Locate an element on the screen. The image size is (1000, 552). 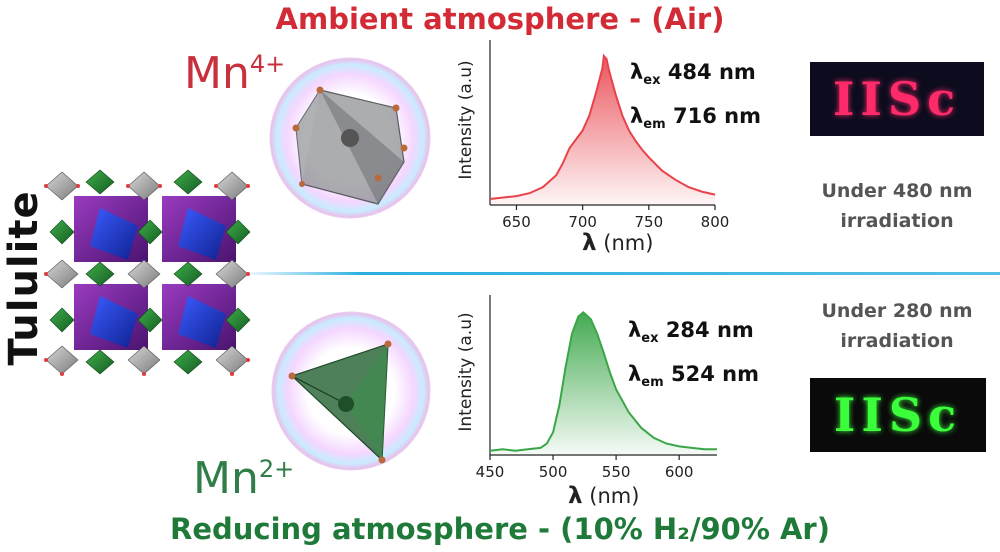
top-em-sub: em is located at coordinates (654, 125).